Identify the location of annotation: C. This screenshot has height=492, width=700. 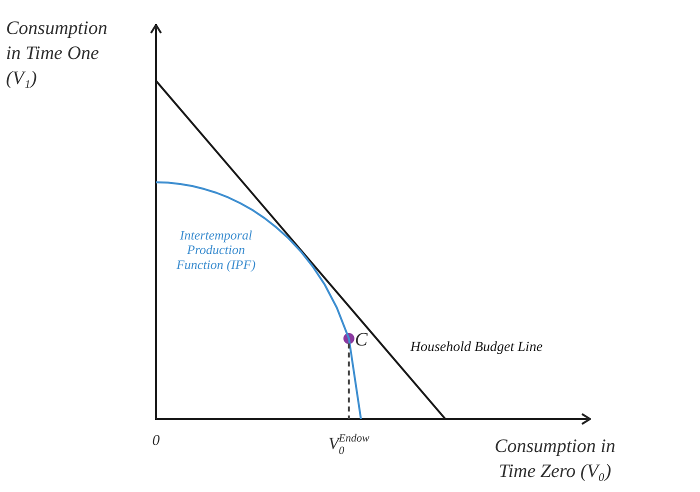
(361, 340).